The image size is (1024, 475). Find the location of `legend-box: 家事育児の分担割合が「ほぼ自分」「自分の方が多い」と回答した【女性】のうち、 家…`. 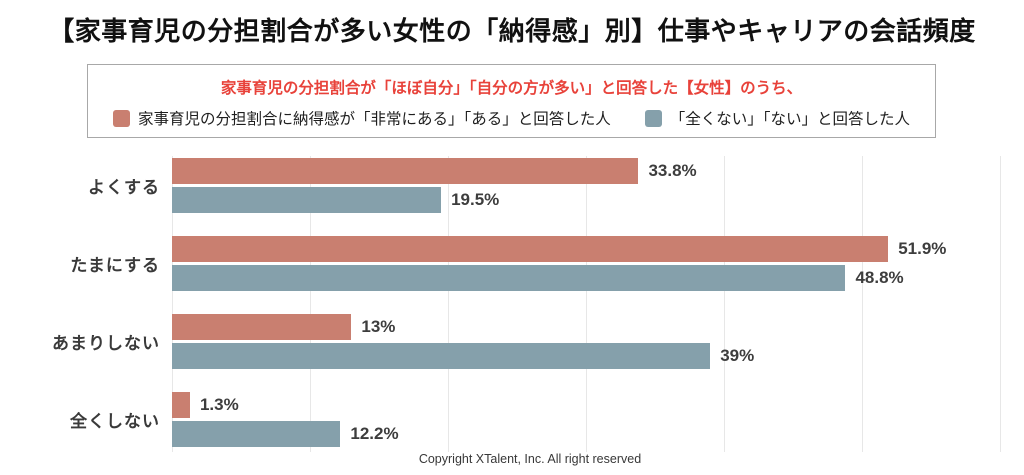

legend-box: 家事育児の分担割合が「ほぼ自分」「自分の方が多い」と回答した【女性】のうち、 家… is located at coordinates (511, 101).